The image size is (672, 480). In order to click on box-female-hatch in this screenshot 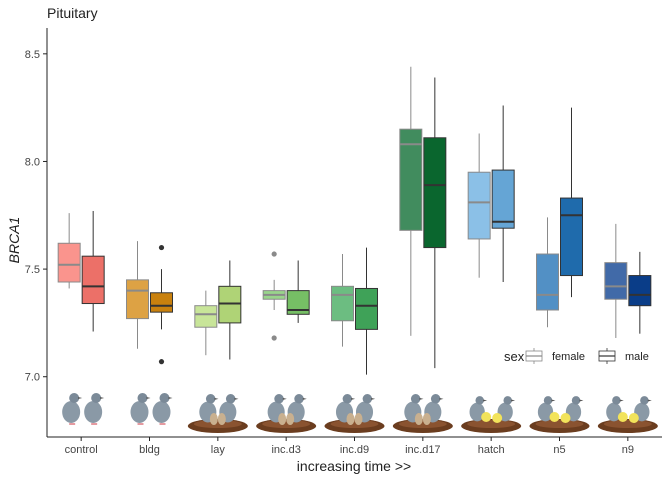, I will do `click(479, 205)`.